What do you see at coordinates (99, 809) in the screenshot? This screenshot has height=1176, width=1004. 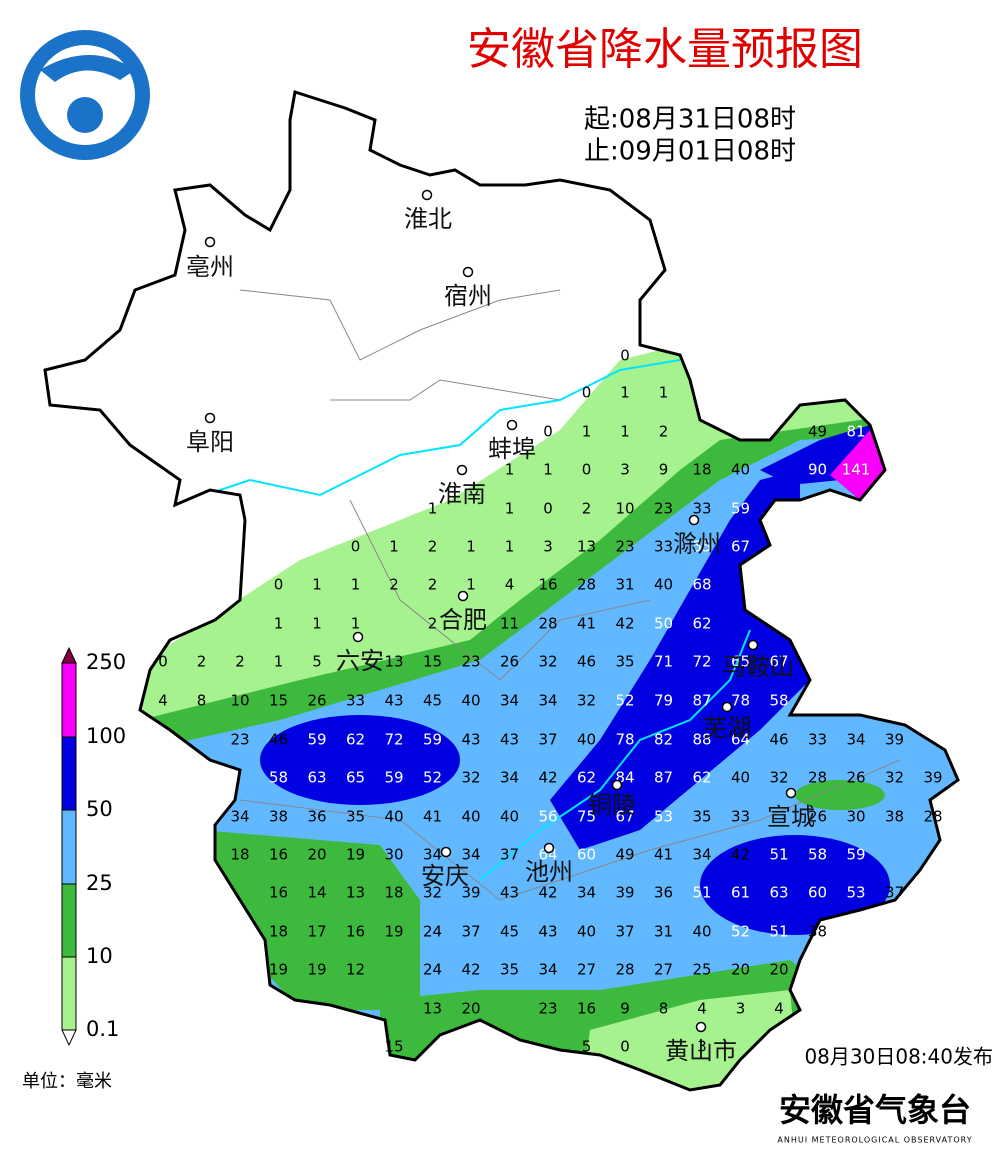 I see `legend-tick-label: 50` at bounding box center [99, 809].